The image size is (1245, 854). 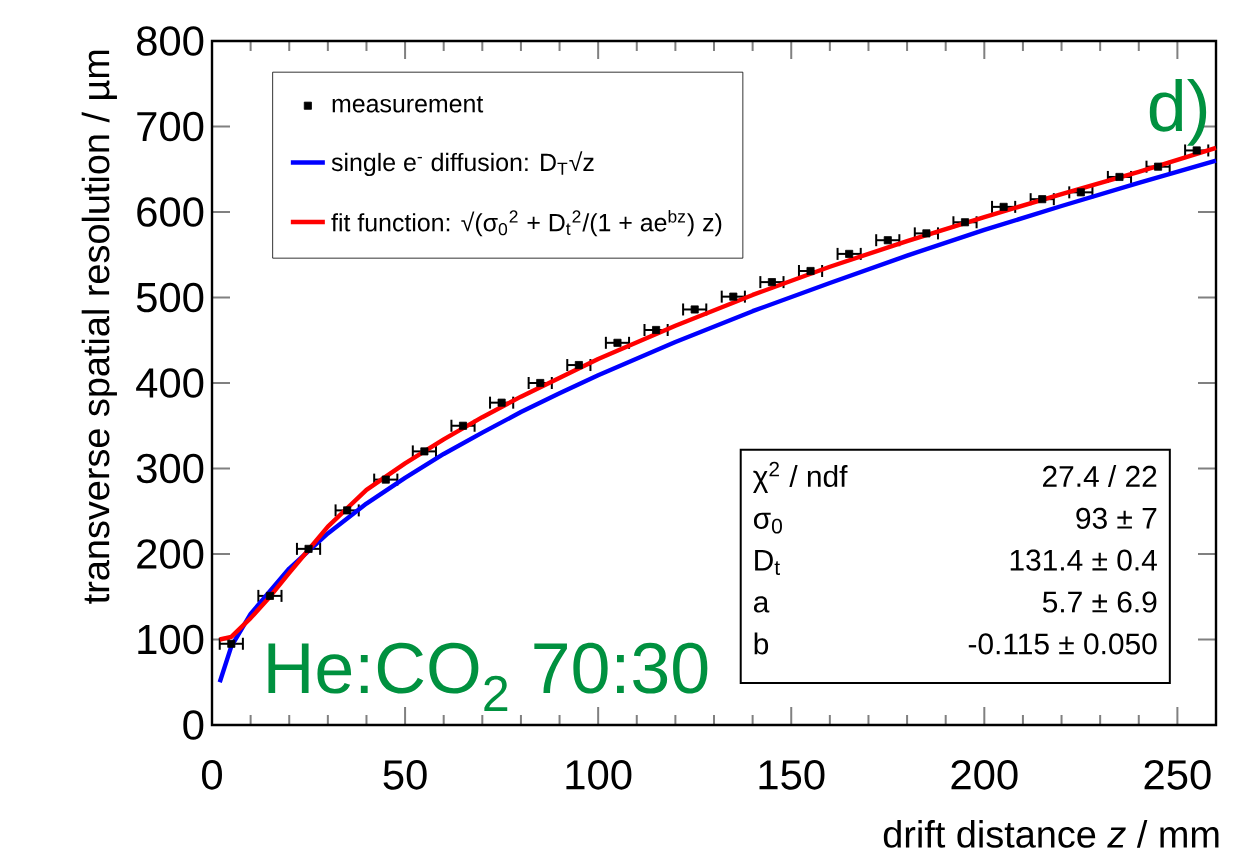 I want to click on annotation: He:CO$_{2}$ 70:30, so click(x=488, y=676).